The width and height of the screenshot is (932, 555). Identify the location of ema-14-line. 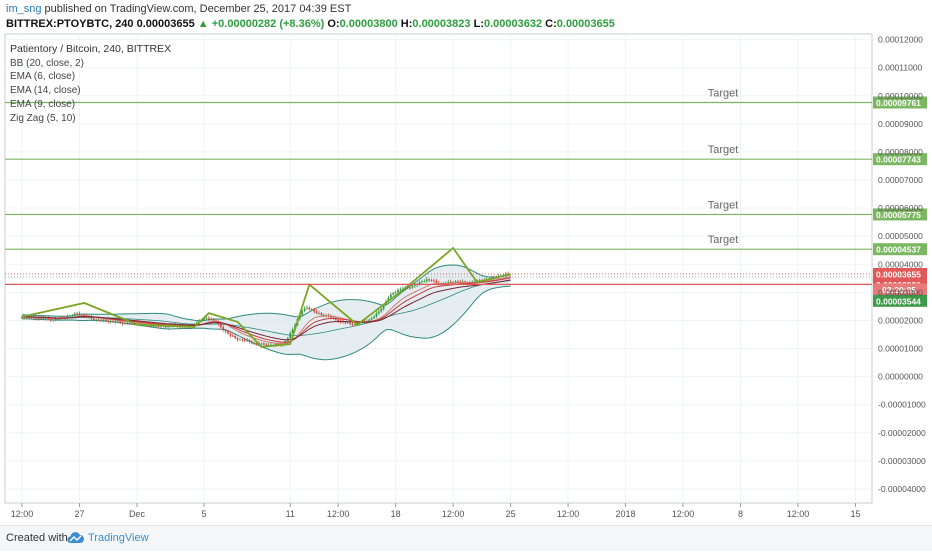
(266, 310).